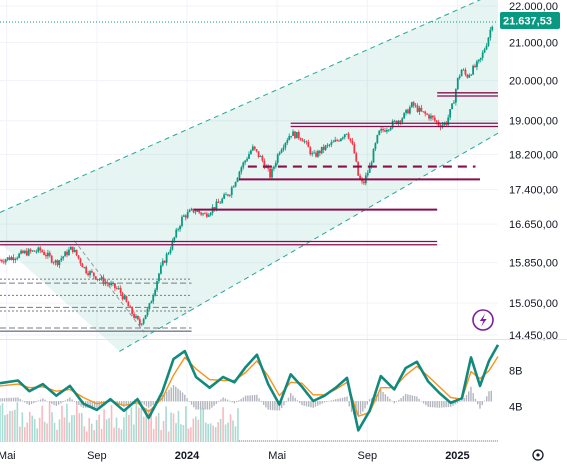  Describe the element at coordinates (527, 22) in the screenshot. I see `last-price-label: 21.637,53` at that location.